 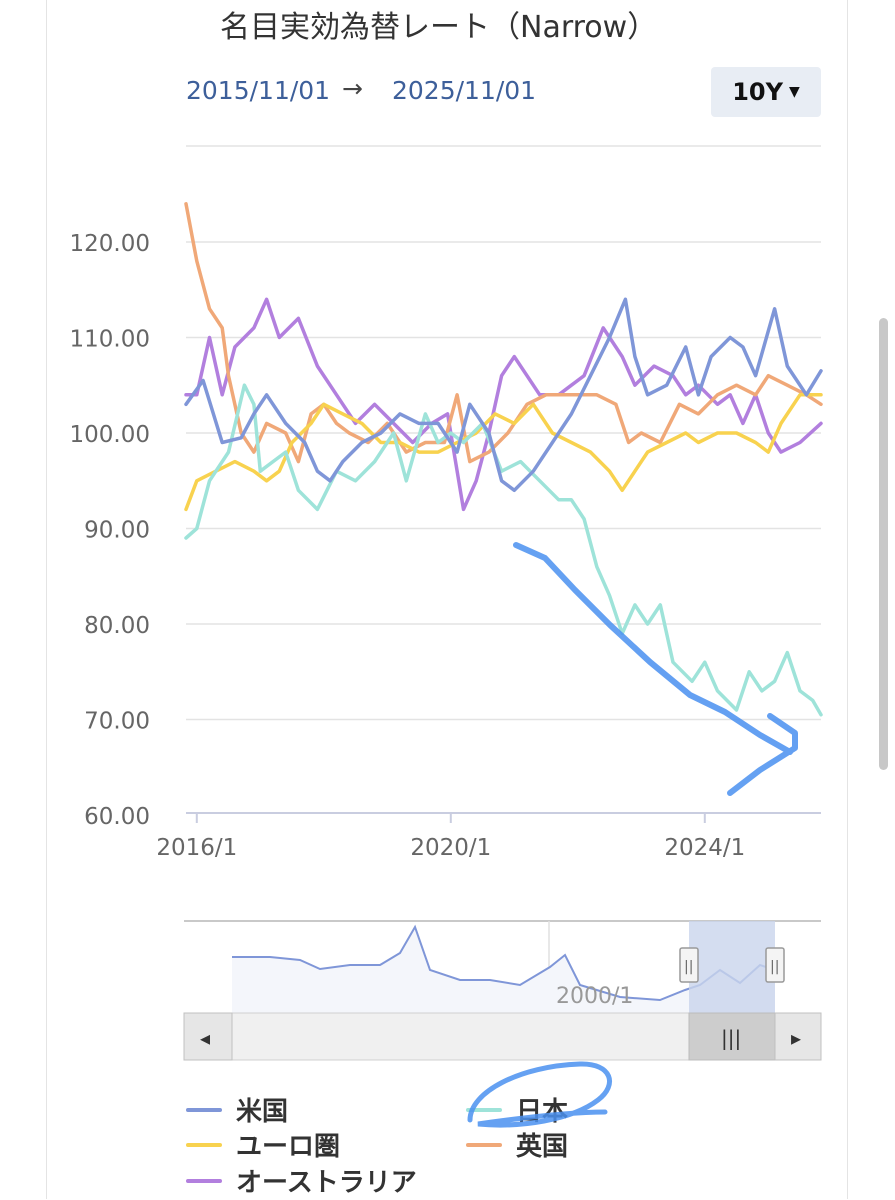 What do you see at coordinates (542, 1147) in the screenshot?
I see `legend-label: 英国` at bounding box center [542, 1147].